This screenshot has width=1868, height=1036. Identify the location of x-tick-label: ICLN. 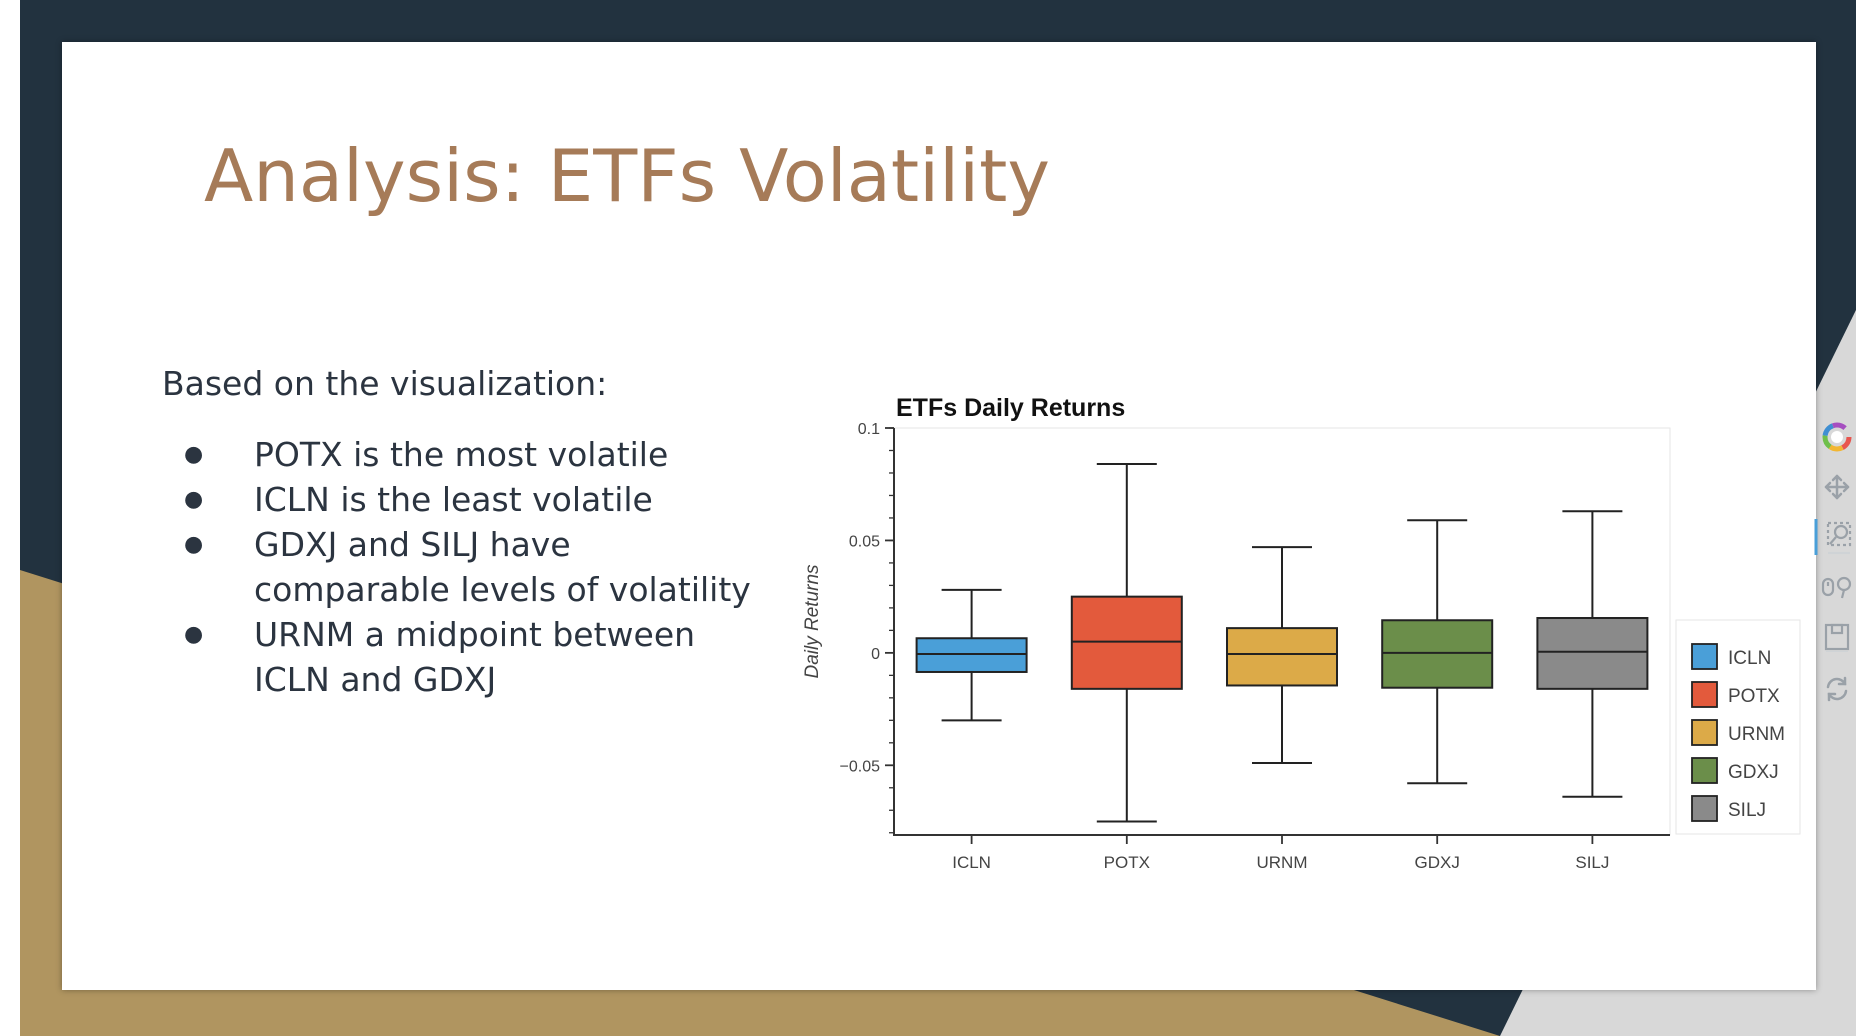
(971, 862).